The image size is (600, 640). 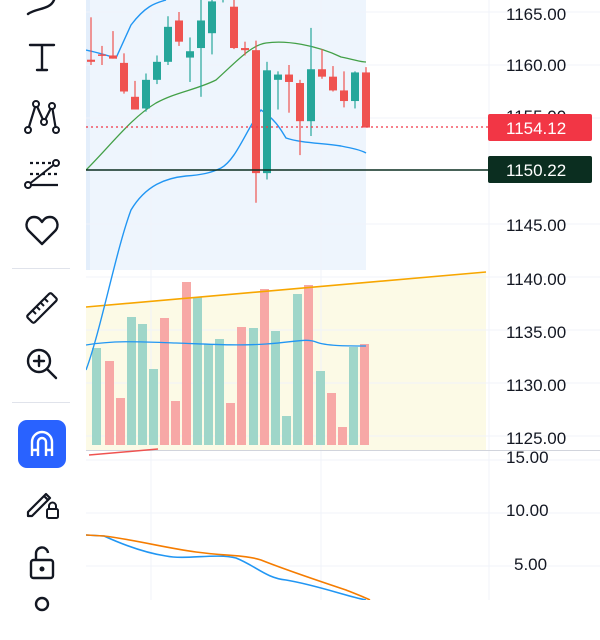 I want to click on price-tick: 1130.00, so click(x=536, y=385).